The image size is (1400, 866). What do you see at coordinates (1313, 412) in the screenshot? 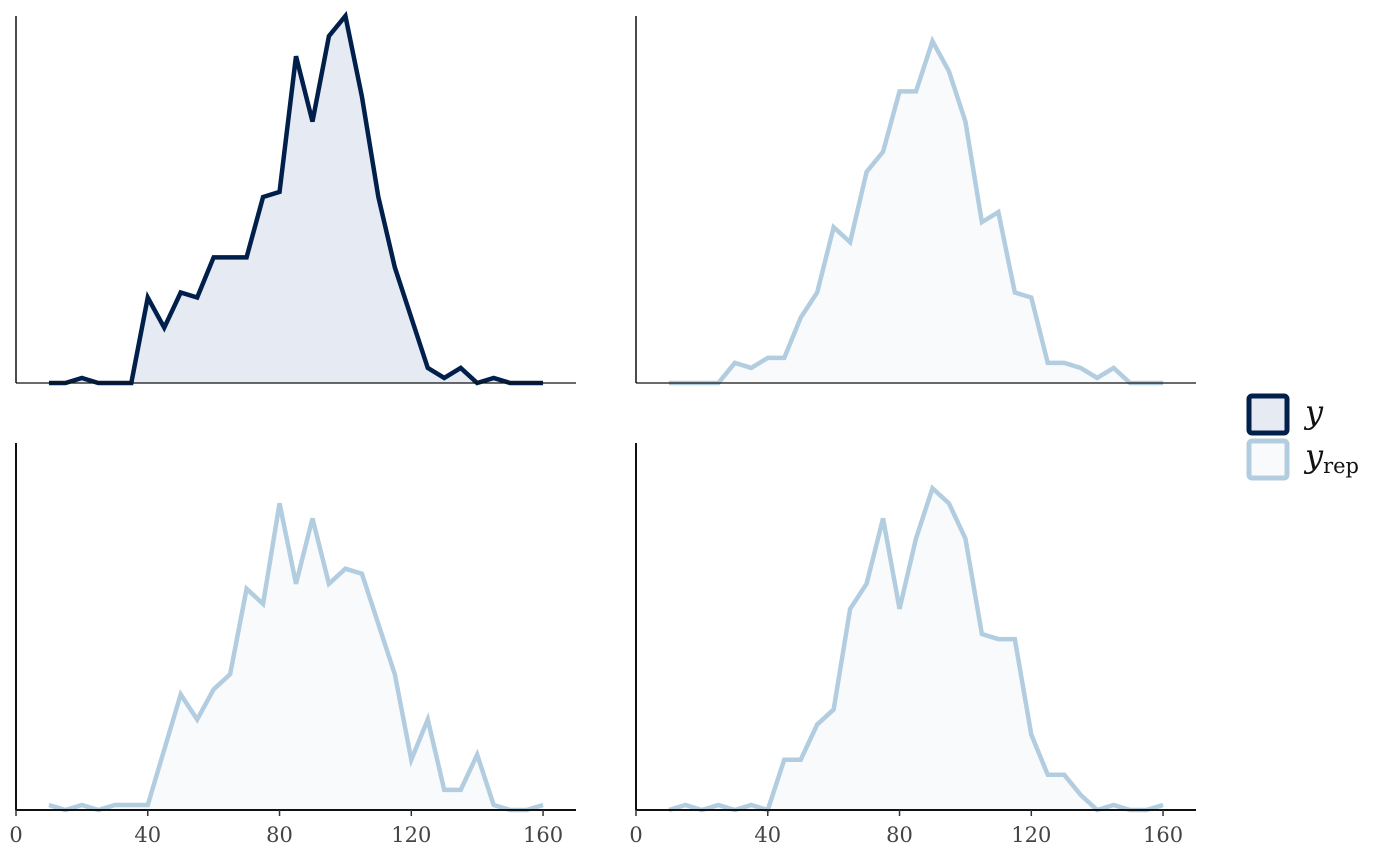
I see `legend-label: y` at bounding box center [1313, 412].